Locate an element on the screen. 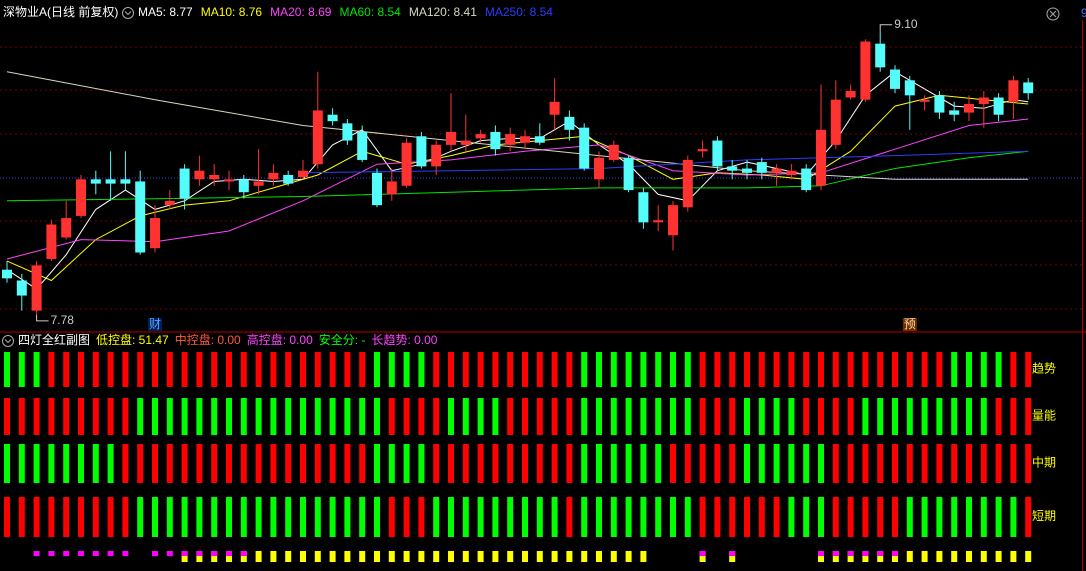 The width and height of the screenshot is (1086, 571). annotation-label: 7.78 is located at coordinates (63, 320).